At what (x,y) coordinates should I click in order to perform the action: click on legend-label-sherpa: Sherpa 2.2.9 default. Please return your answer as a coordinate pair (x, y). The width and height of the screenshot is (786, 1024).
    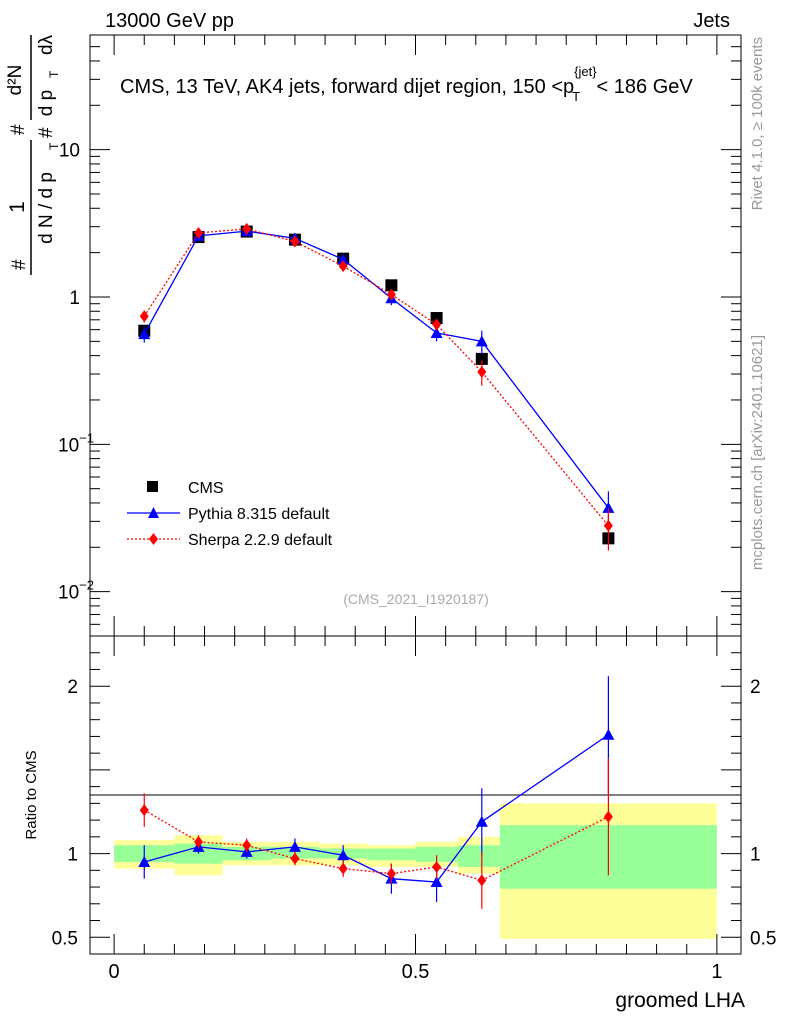
    Looking at the image, I should click on (260, 540).